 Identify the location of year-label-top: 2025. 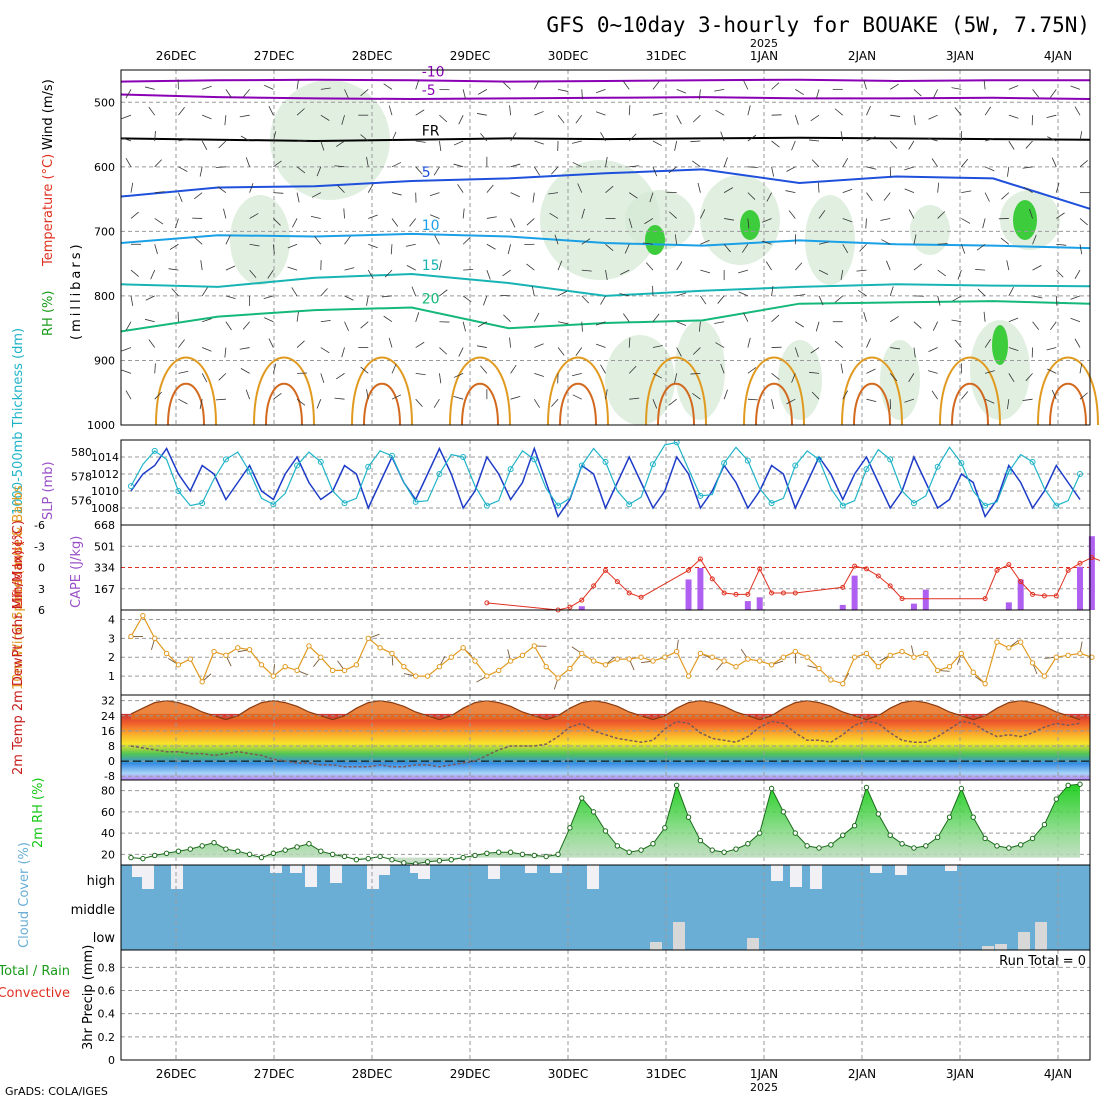
(764, 43).